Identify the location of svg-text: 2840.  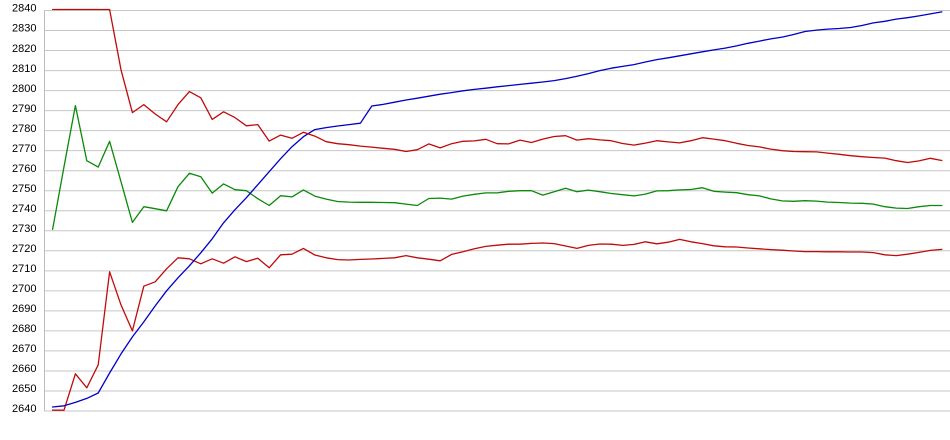
(24, 9).